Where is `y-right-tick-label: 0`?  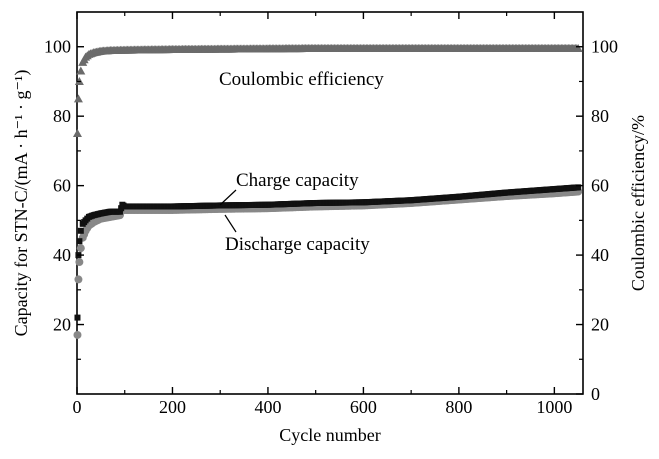
y-right-tick-label: 0 is located at coordinates (595, 394).